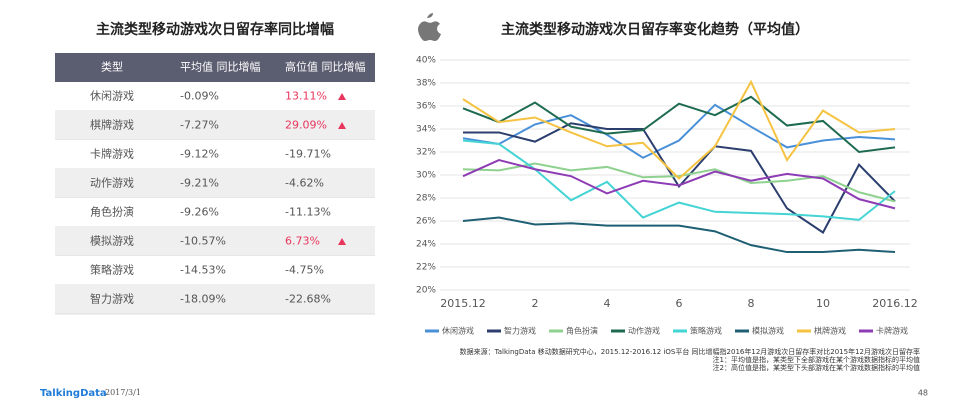 This screenshot has height=416, width=968. What do you see at coordinates (768, 331) in the screenshot?
I see `legend-label: 模拟游戏` at bounding box center [768, 331].